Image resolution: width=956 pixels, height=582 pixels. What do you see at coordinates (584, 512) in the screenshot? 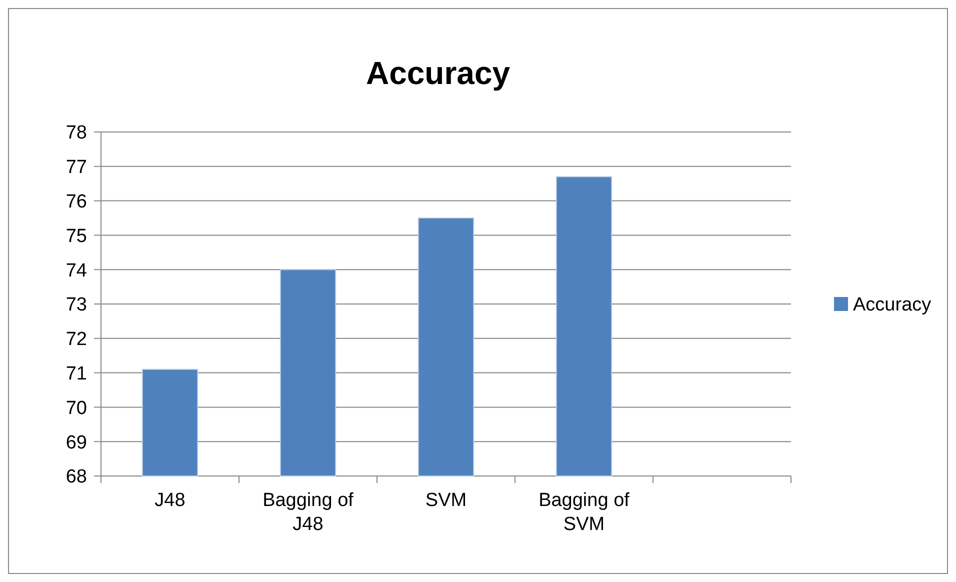
I see `x-tick-label: Bagging of SVM` at bounding box center [584, 512].